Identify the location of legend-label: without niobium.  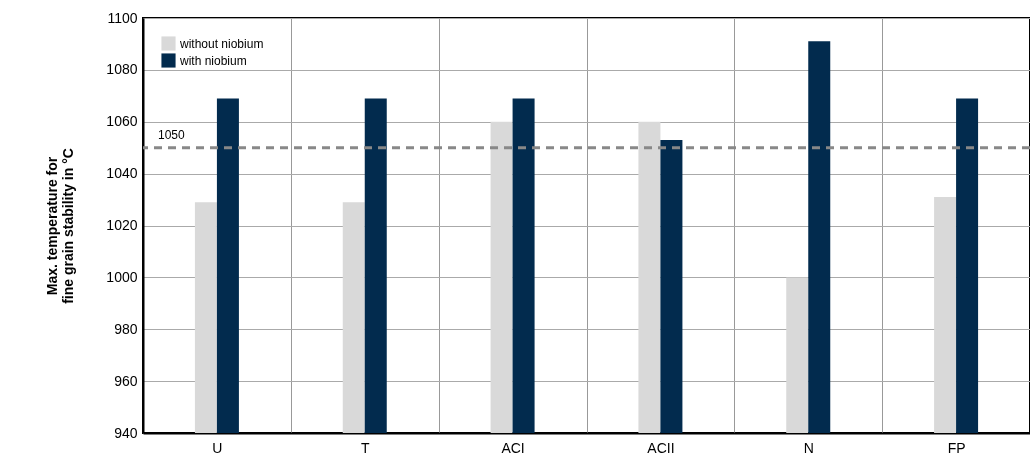
(221, 43).